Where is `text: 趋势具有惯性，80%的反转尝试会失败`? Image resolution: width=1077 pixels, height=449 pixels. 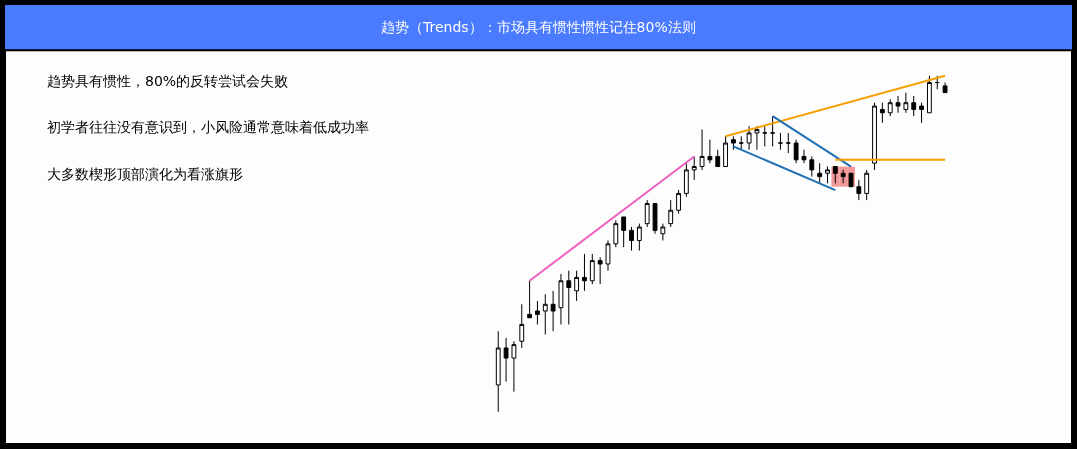
text: 趋势具有惯性，80%的反转尝试会失败 is located at coordinates (168, 81).